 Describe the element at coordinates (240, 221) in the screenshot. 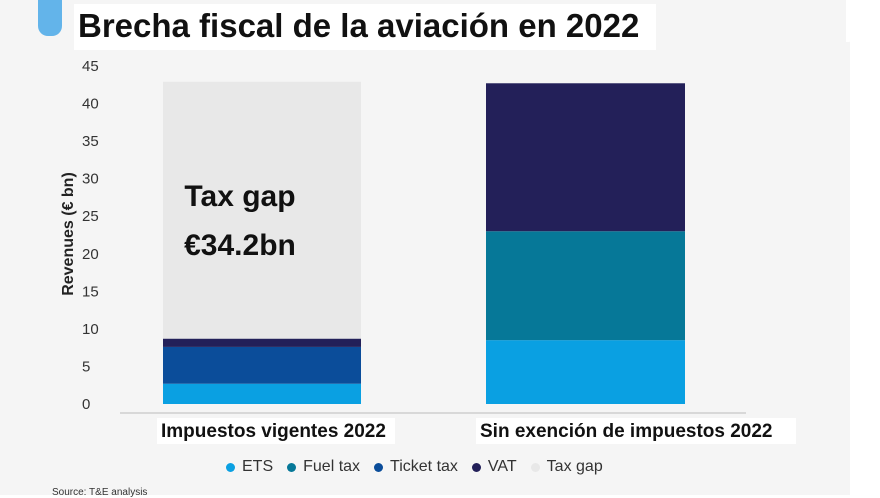

I see `bar-annotations: Tax gap €34.2bn` at that location.